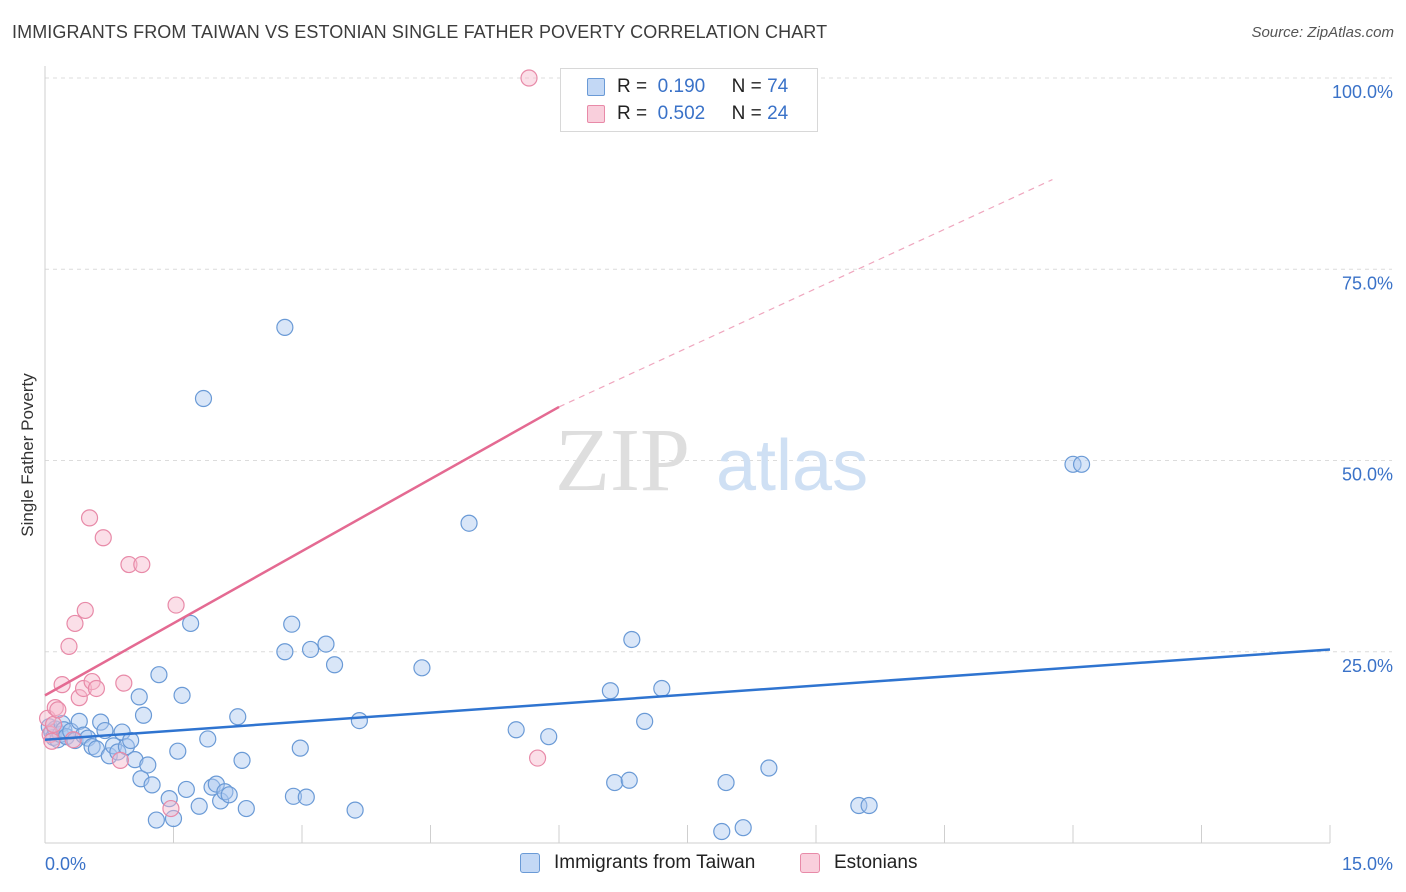 The image size is (1406, 892). What do you see at coordinates (1367, 864) in the screenshot?
I see `x-tick-label: 15.0%` at bounding box center [1367, 864].